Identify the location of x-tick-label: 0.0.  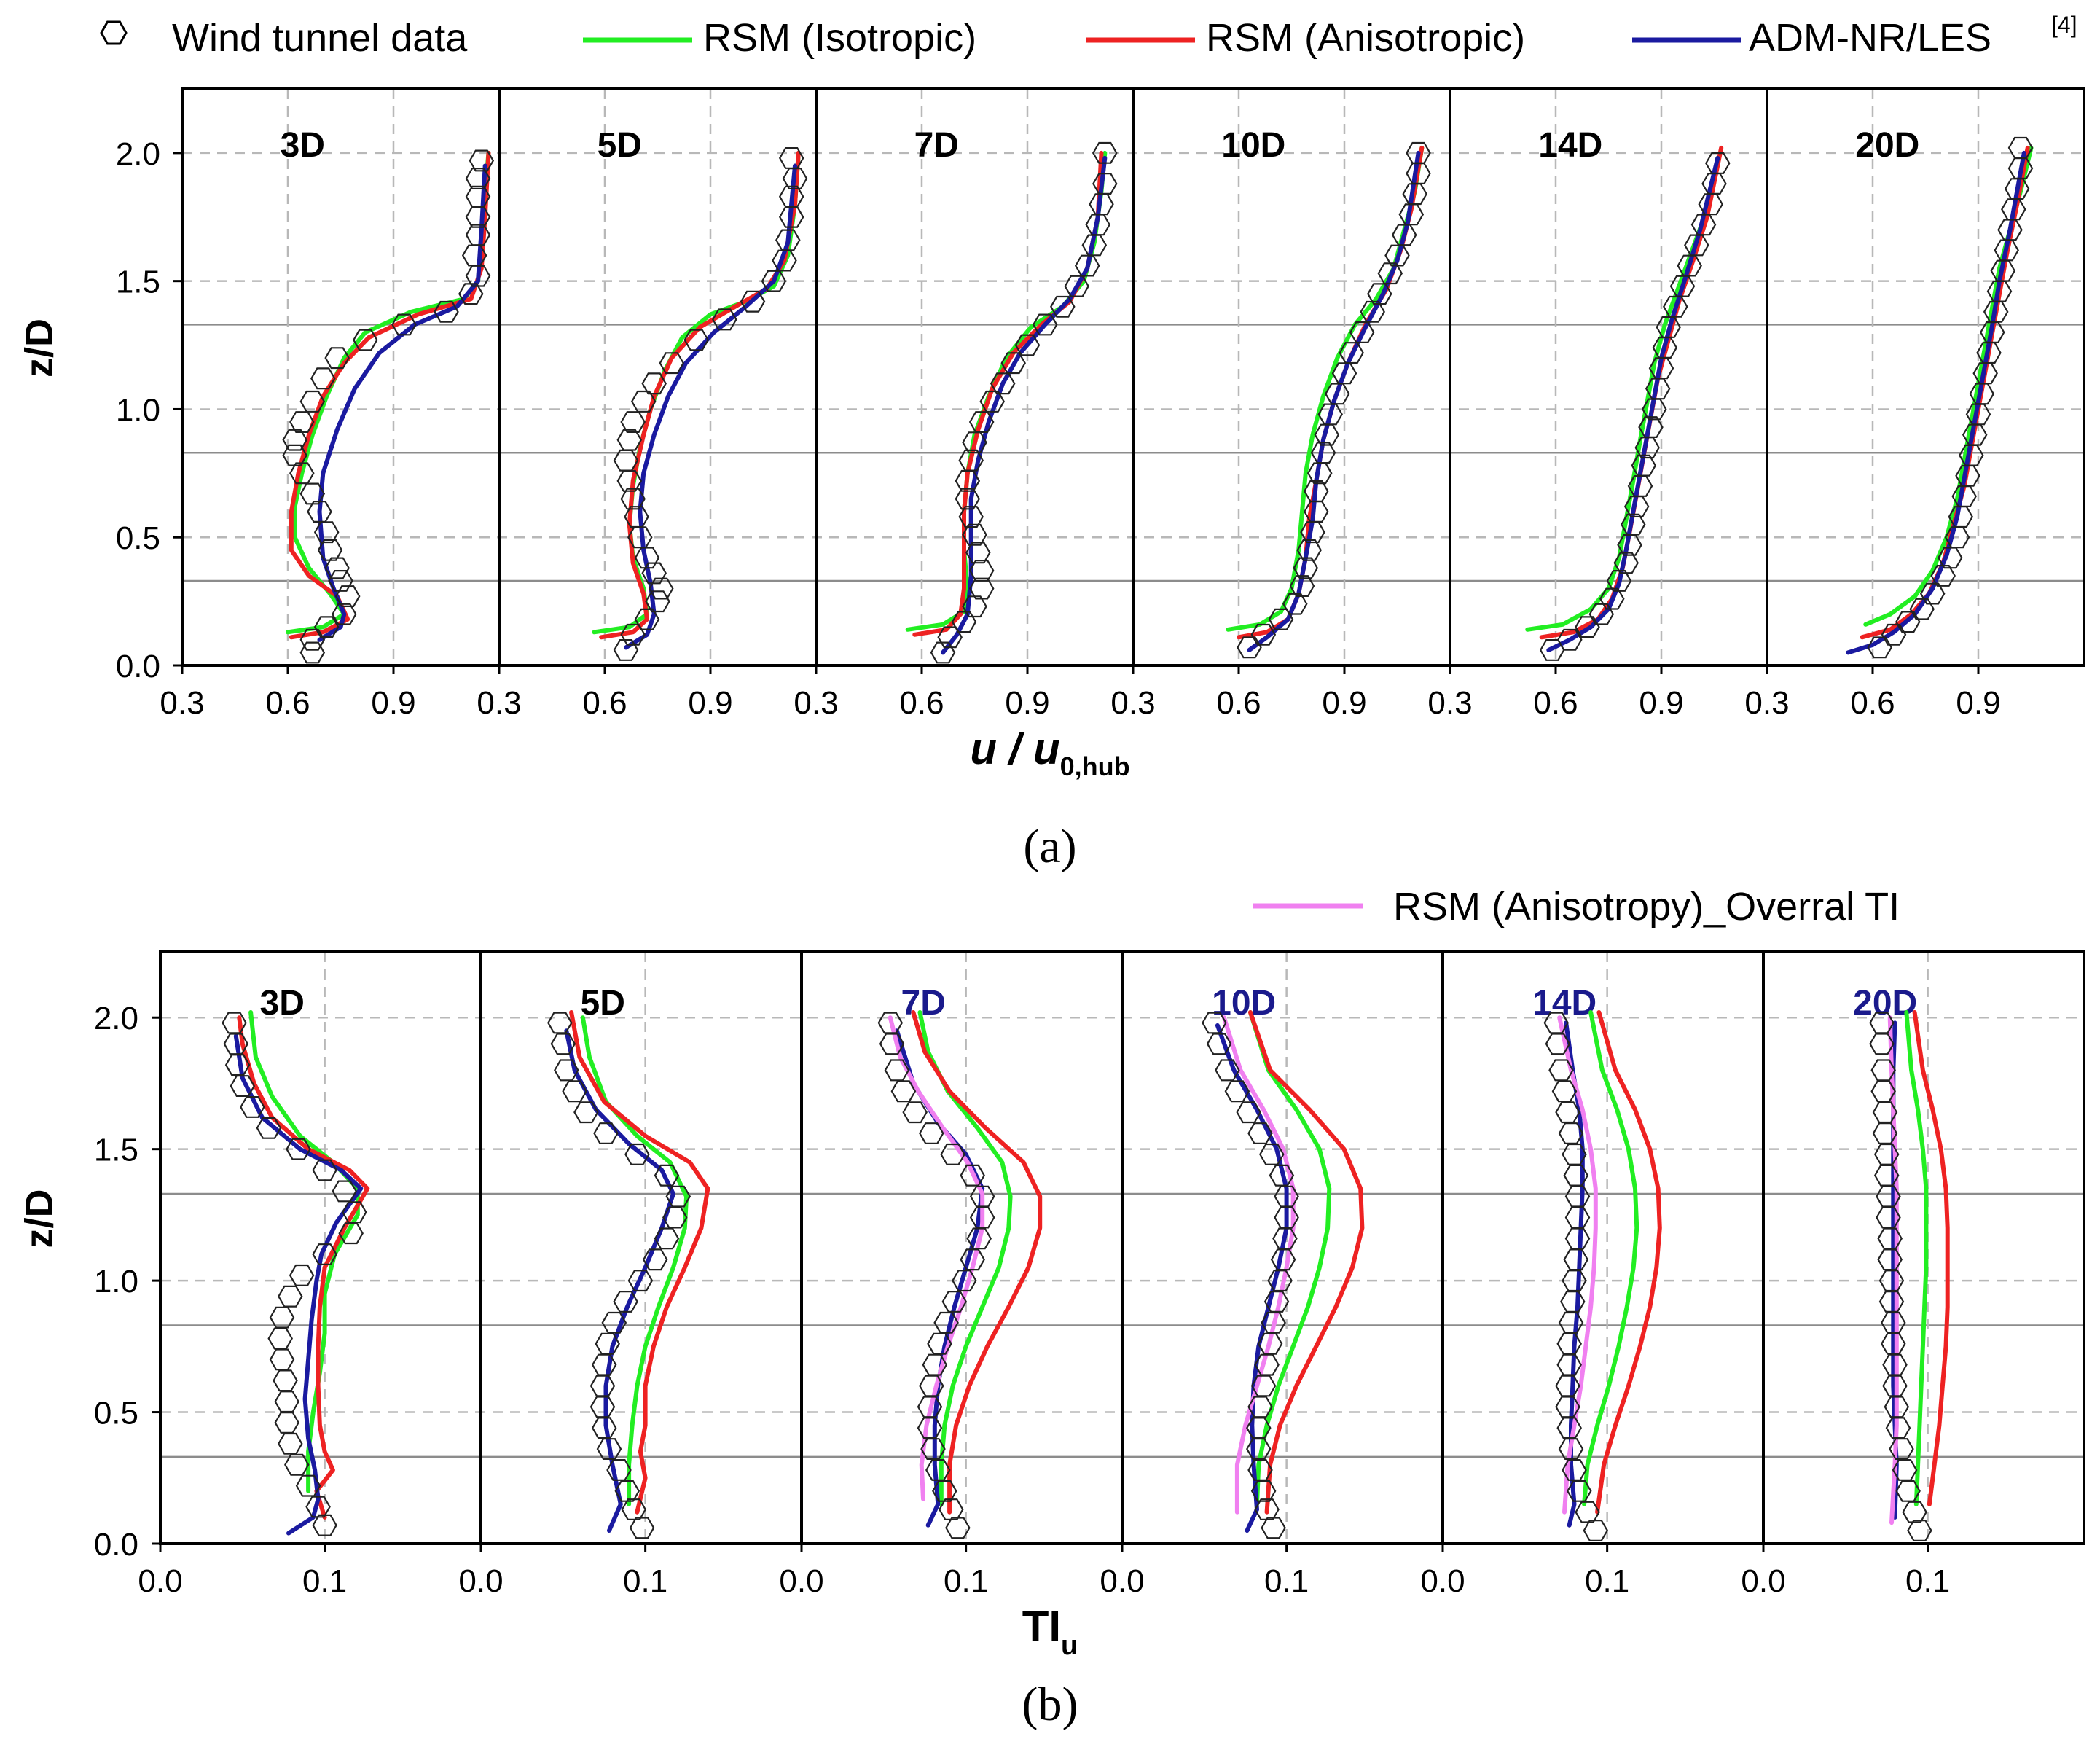
(160, 1581).